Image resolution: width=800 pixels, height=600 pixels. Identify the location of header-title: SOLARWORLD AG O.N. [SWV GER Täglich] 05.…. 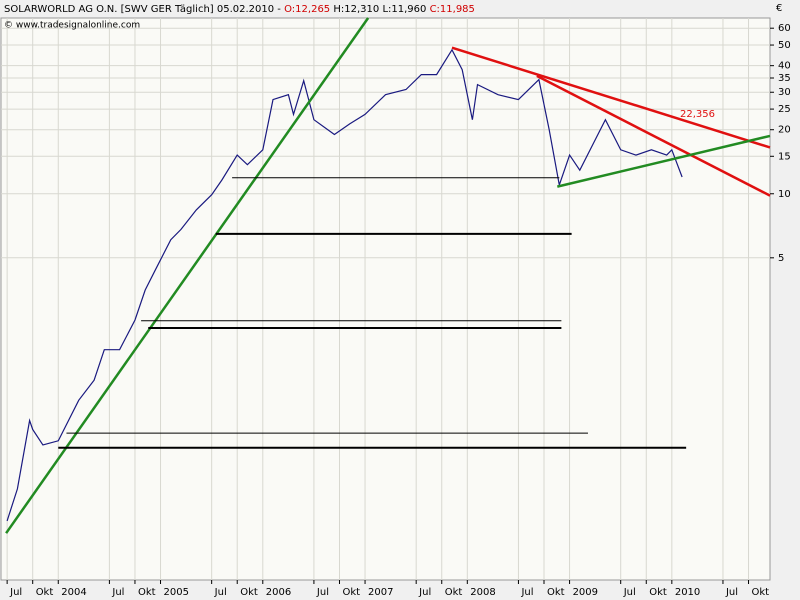
(142, 9).